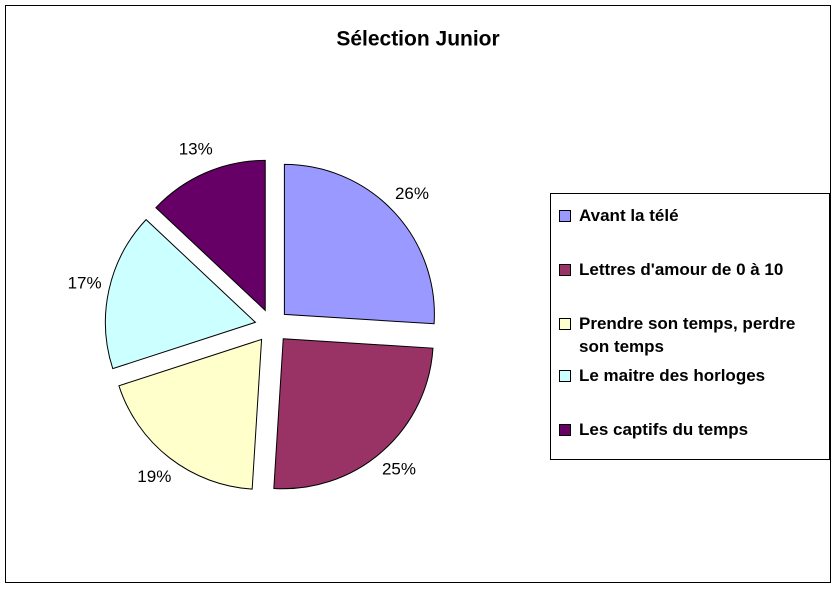  I want to click on legend-label: Lettres d'amour de 0 à 10, so click(681, 269).